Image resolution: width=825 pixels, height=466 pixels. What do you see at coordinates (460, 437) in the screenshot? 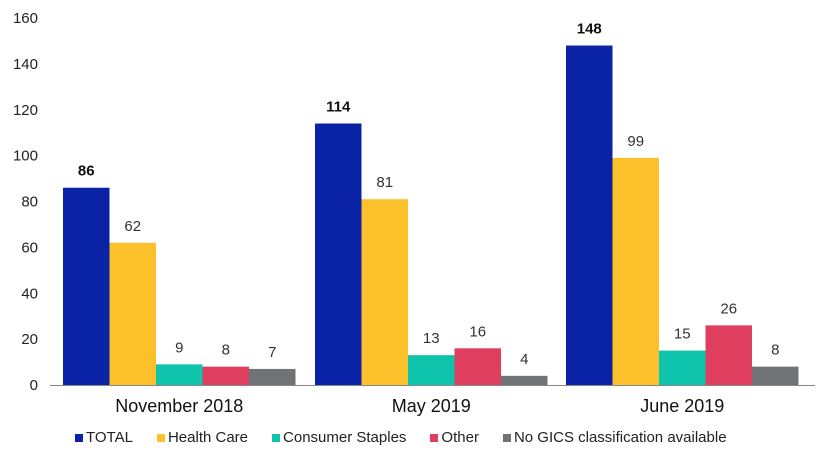
I see `legend-label: Other` at bounding box center [460, 437].